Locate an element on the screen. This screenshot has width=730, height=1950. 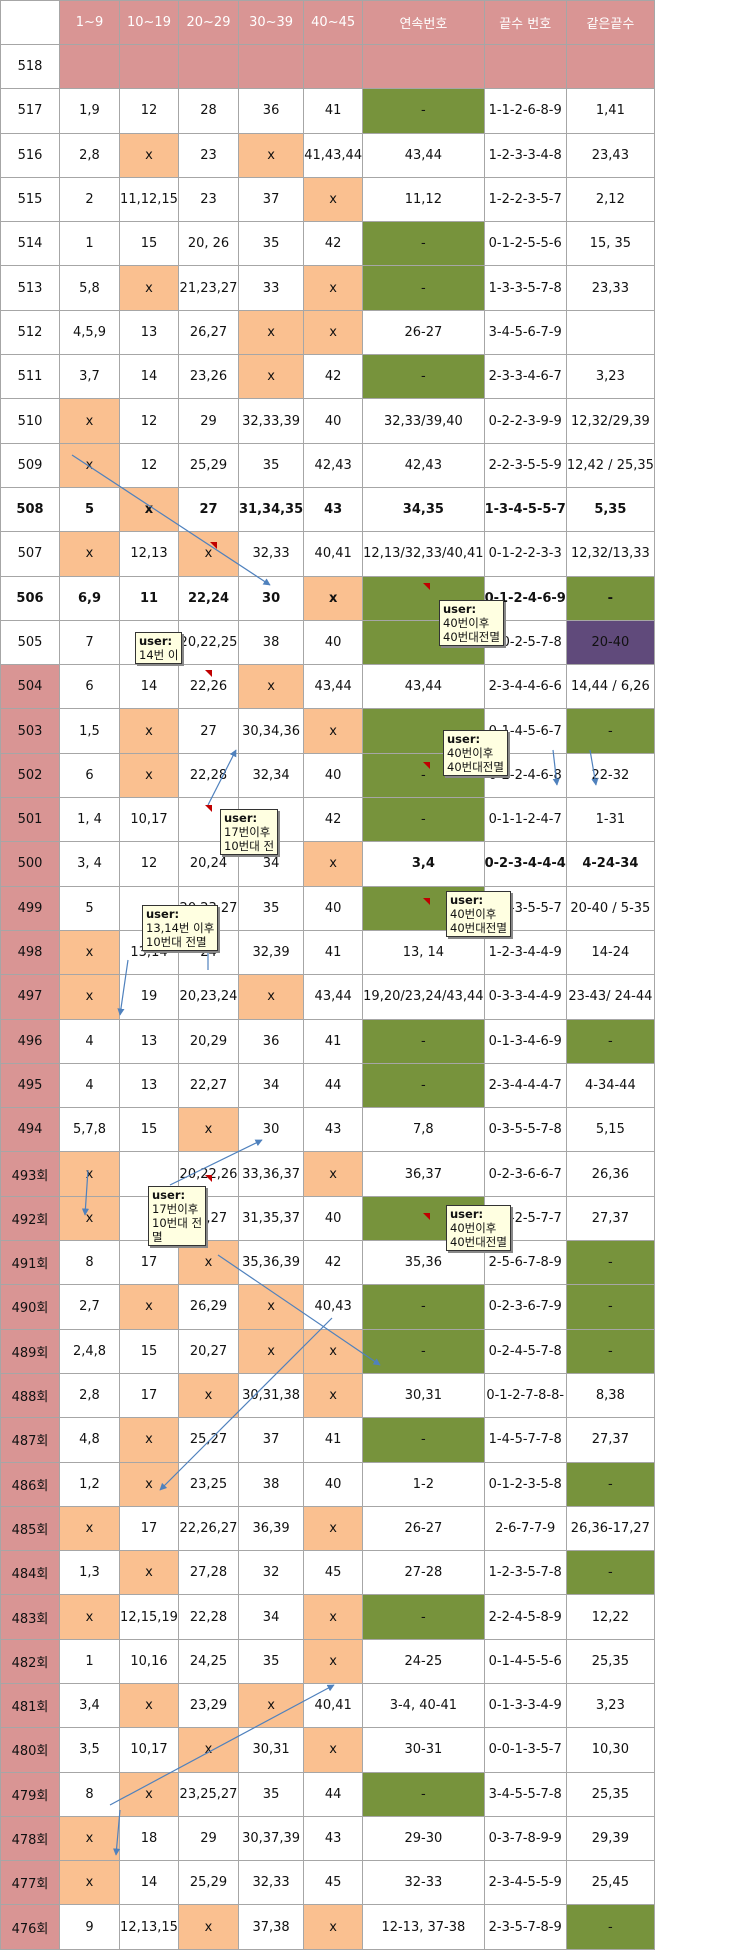
table-cell: 35,36,39 is located at coordinates (271, 1263).